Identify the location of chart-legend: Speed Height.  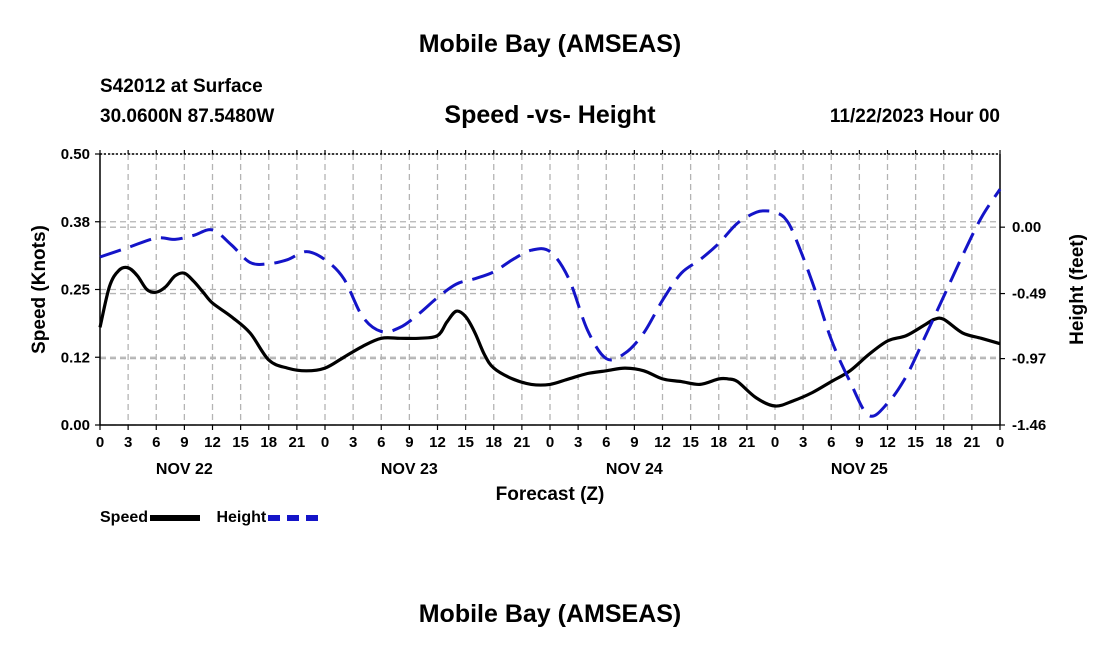
(215, 518).